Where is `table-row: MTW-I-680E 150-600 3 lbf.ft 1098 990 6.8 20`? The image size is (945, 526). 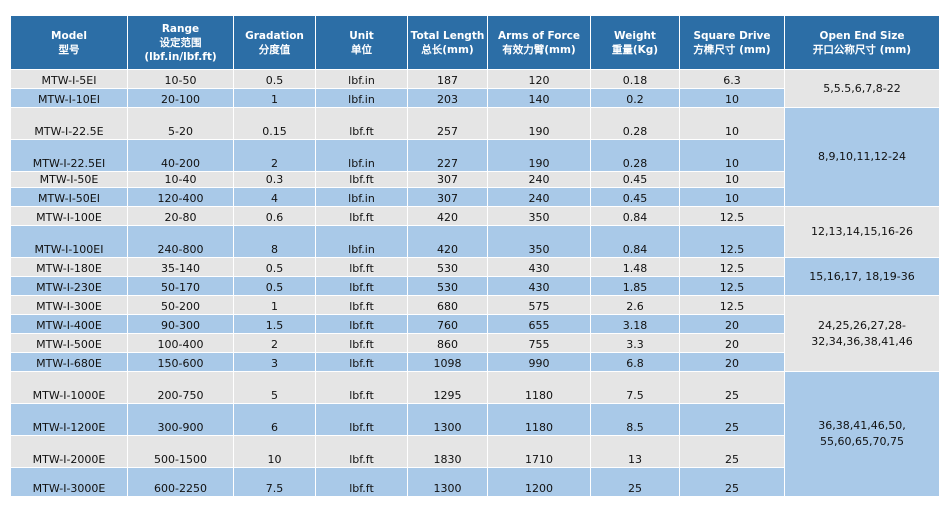 table-row: MTW-I-680E 150-600 3 lbf.ft 1098 990 6.8 20 is located at coordinates (475, 361).